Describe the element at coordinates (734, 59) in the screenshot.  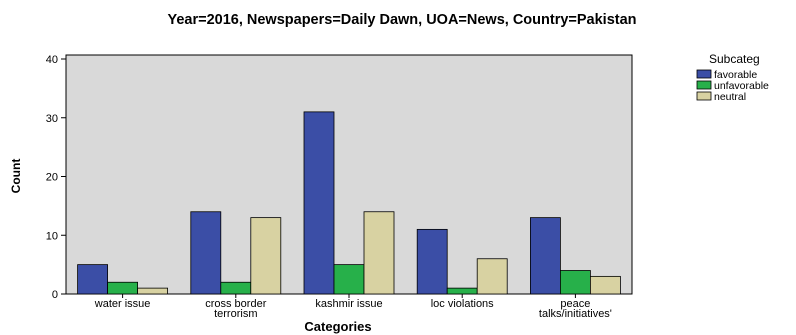
I see `legend-title: Subcateg` at that location.